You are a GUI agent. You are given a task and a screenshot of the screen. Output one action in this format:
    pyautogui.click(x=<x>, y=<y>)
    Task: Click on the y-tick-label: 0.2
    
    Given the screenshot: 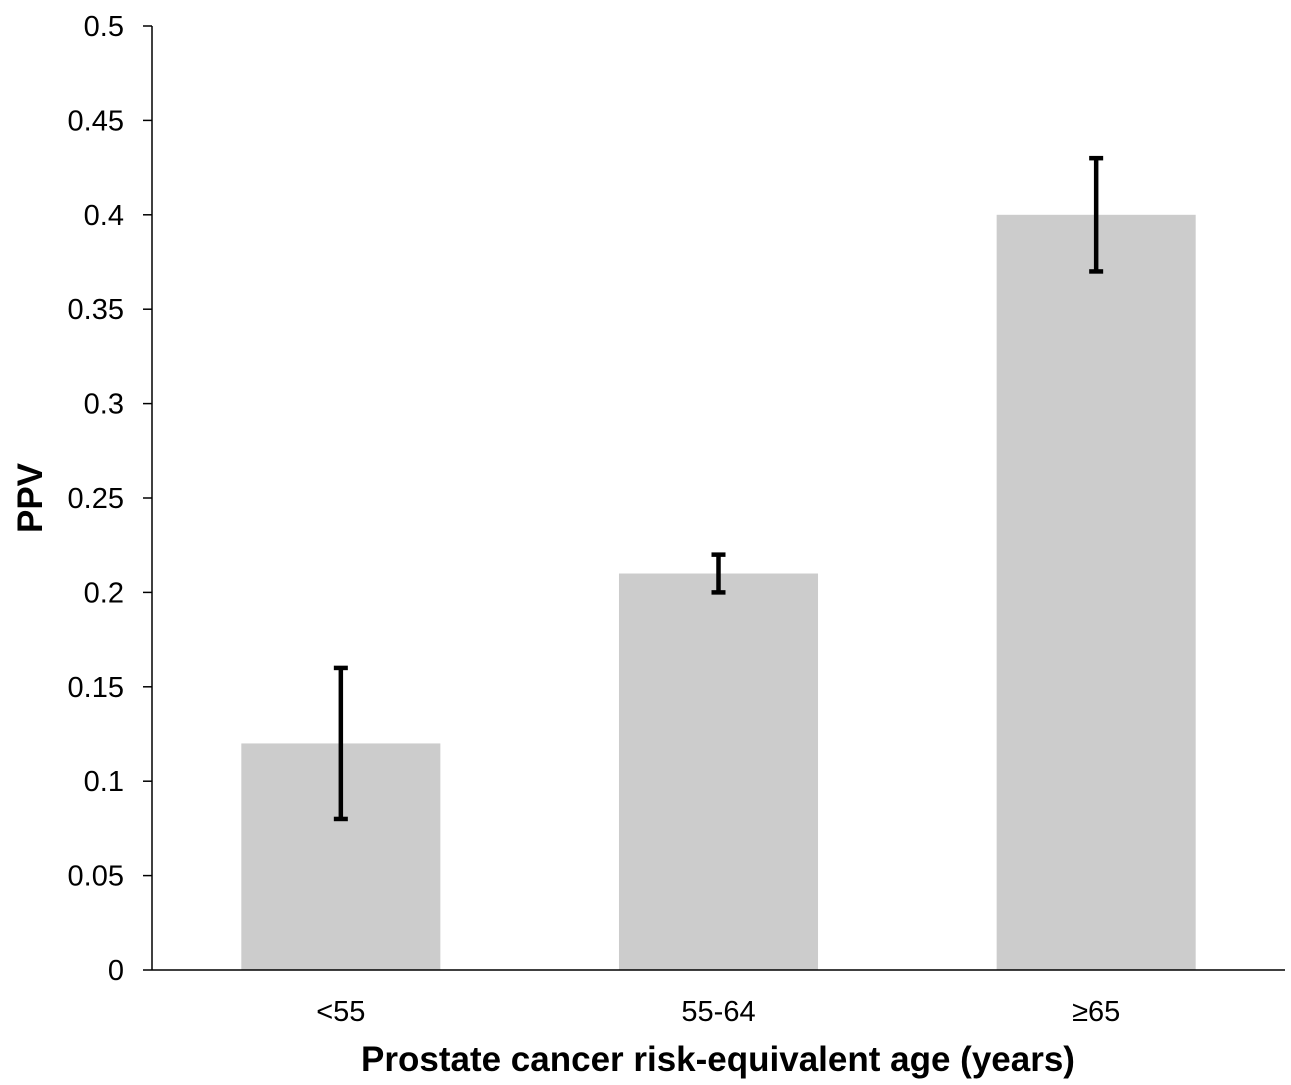 What is the action you would take?
    pyautogui.click(x=104, y=593)
    